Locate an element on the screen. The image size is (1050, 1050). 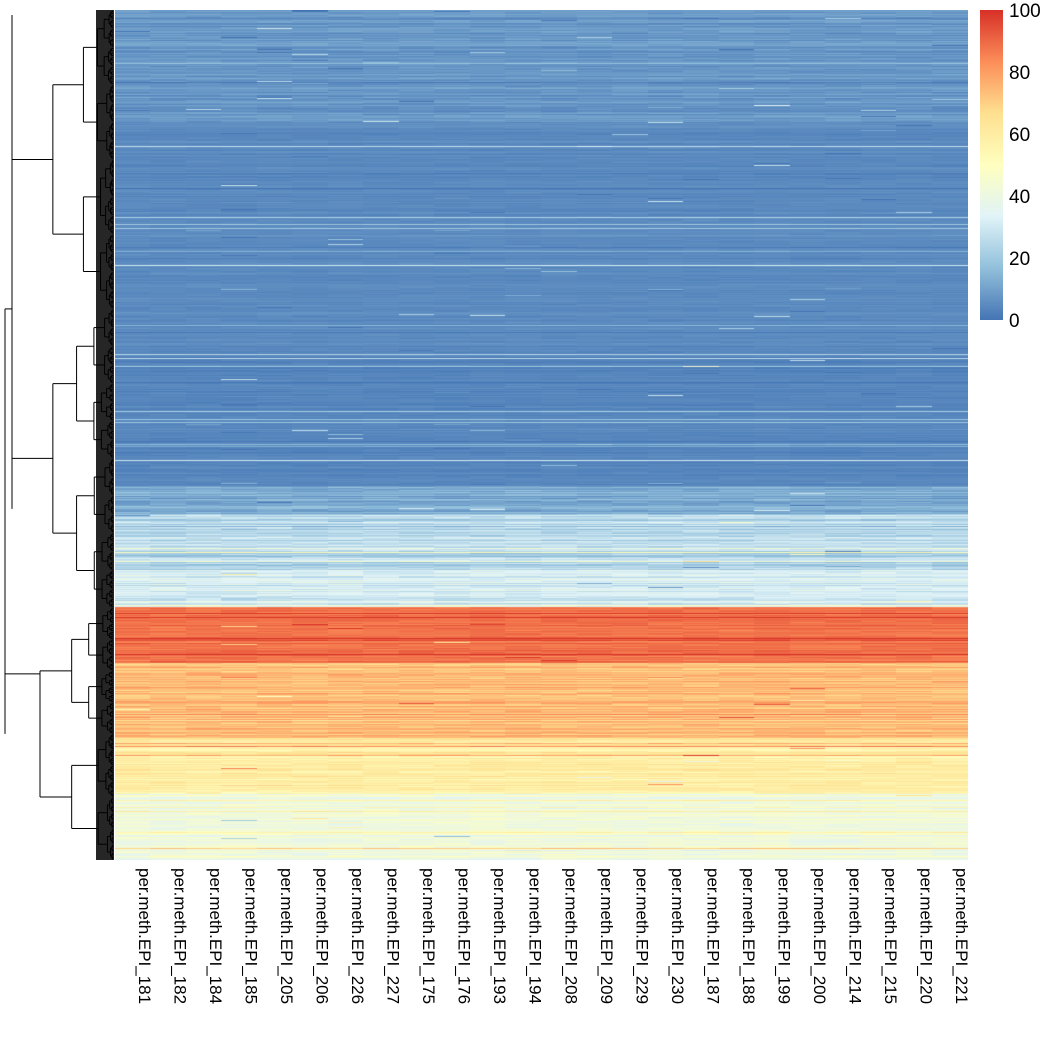
column-label: per.meth.EPI_199 is located at coordinates (784, 936).